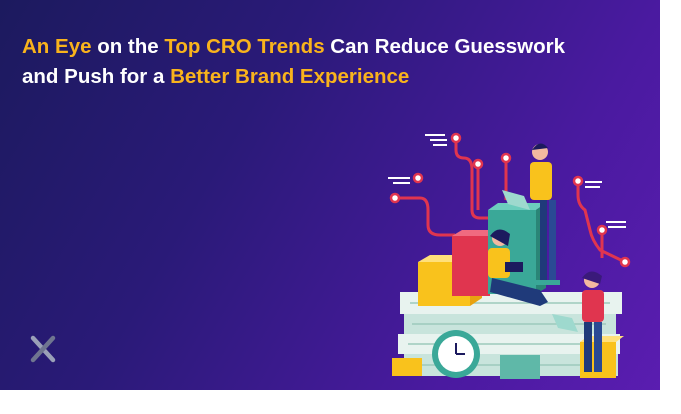 Image resolution: width=681 pixels, height=414 pixels. Describe the element at coordinates (444, 46) in the screenshot. I see `title-segment: Can Reduce Guesswork` at that location.